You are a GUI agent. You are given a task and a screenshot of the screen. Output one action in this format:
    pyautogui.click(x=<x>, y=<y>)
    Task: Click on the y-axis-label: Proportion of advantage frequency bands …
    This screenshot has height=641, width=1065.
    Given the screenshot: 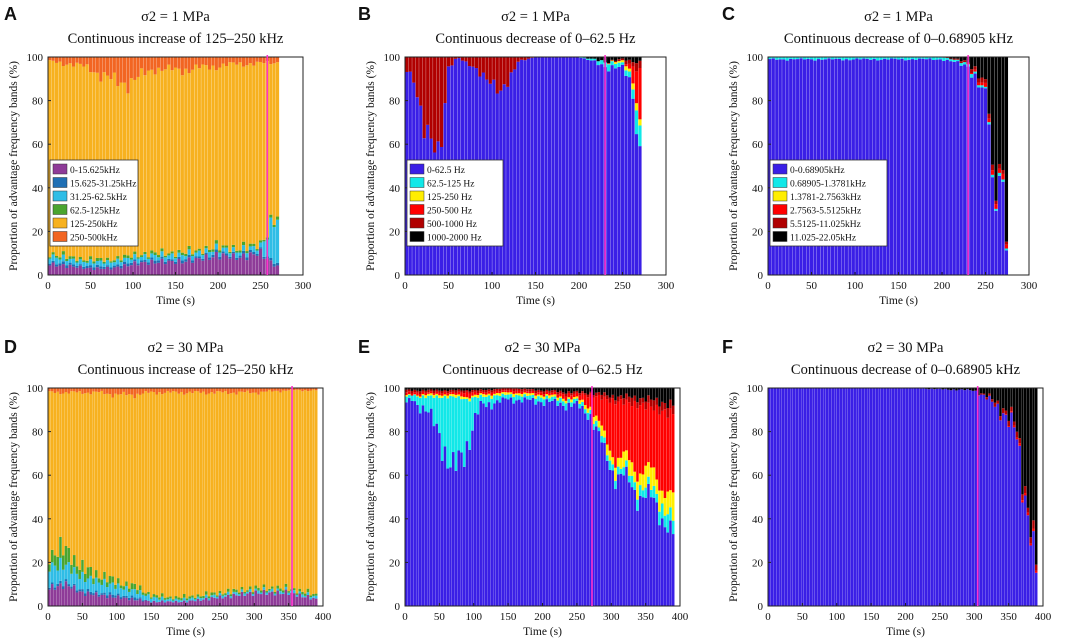 What is the action you would take?
    pyautogui.click(x=371, y=166)
    